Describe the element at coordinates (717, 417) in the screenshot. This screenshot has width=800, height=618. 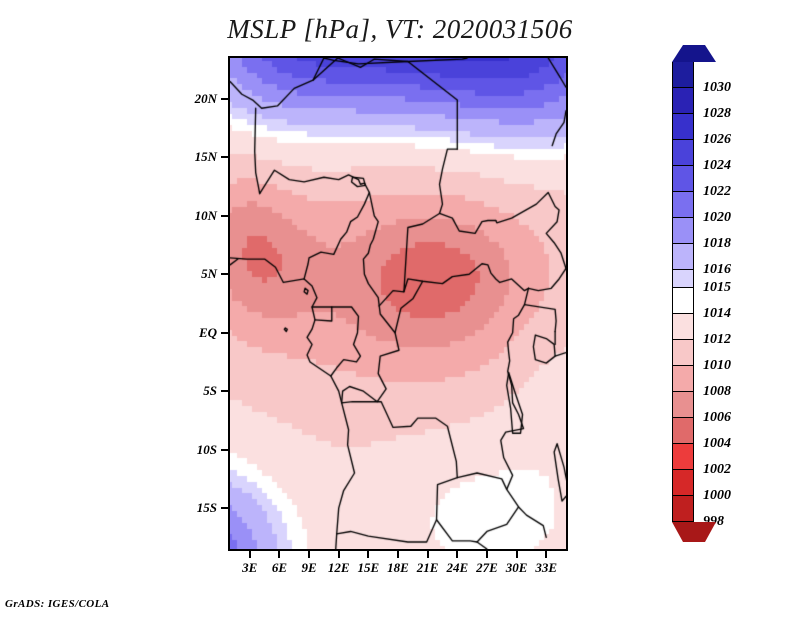
I see `colorbar-tick-label: 1006` at that location.